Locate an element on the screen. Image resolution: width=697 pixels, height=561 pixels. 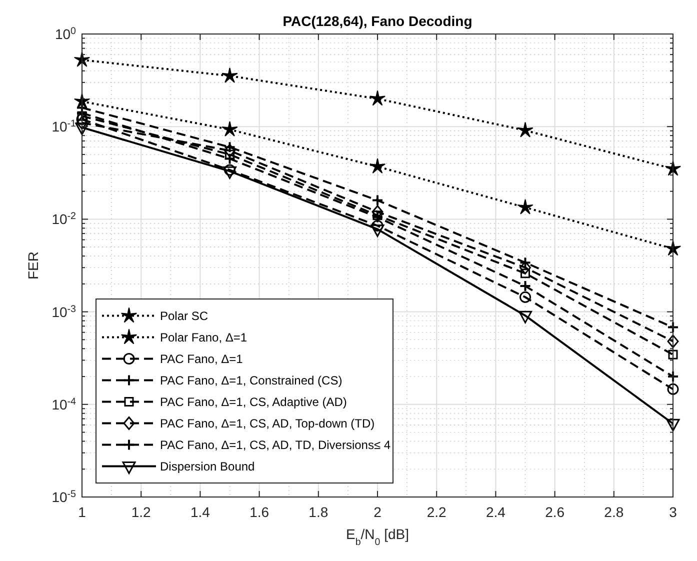
x-axis-title: E$_{b}$/N$_{0}$ [dB] is located at coordinates (378, 537).